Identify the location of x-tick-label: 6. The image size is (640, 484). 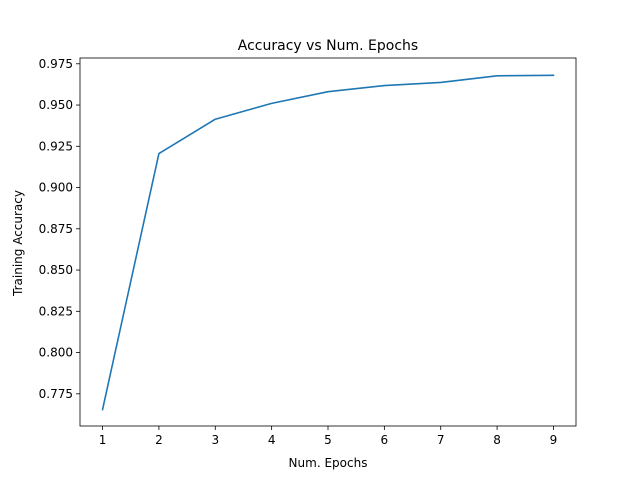
(385, 440).